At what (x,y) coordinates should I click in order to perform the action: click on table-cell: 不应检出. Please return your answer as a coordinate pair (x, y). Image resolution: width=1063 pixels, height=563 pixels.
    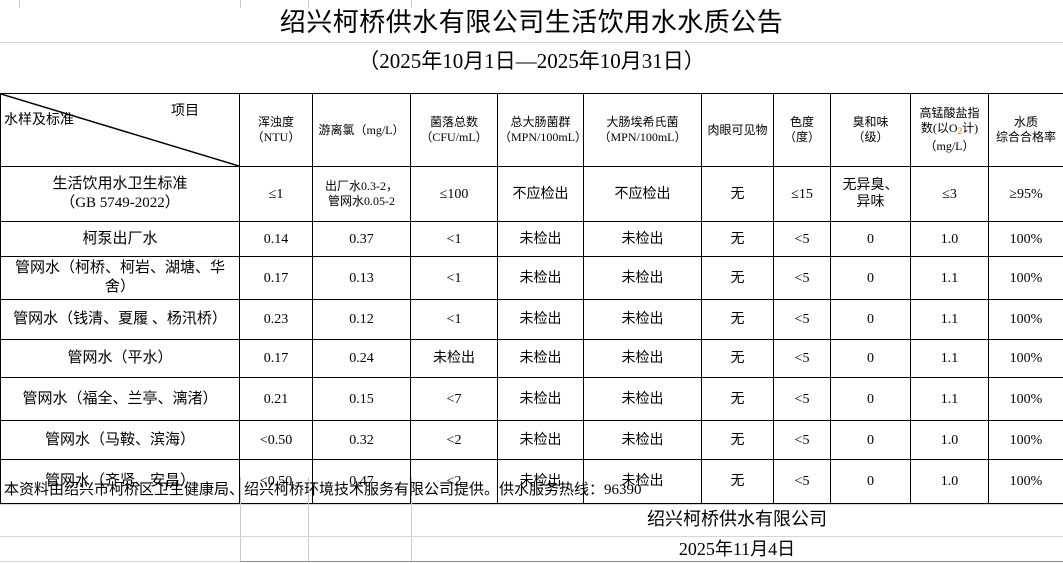
    Looking at the image, I should click on (642, 194).